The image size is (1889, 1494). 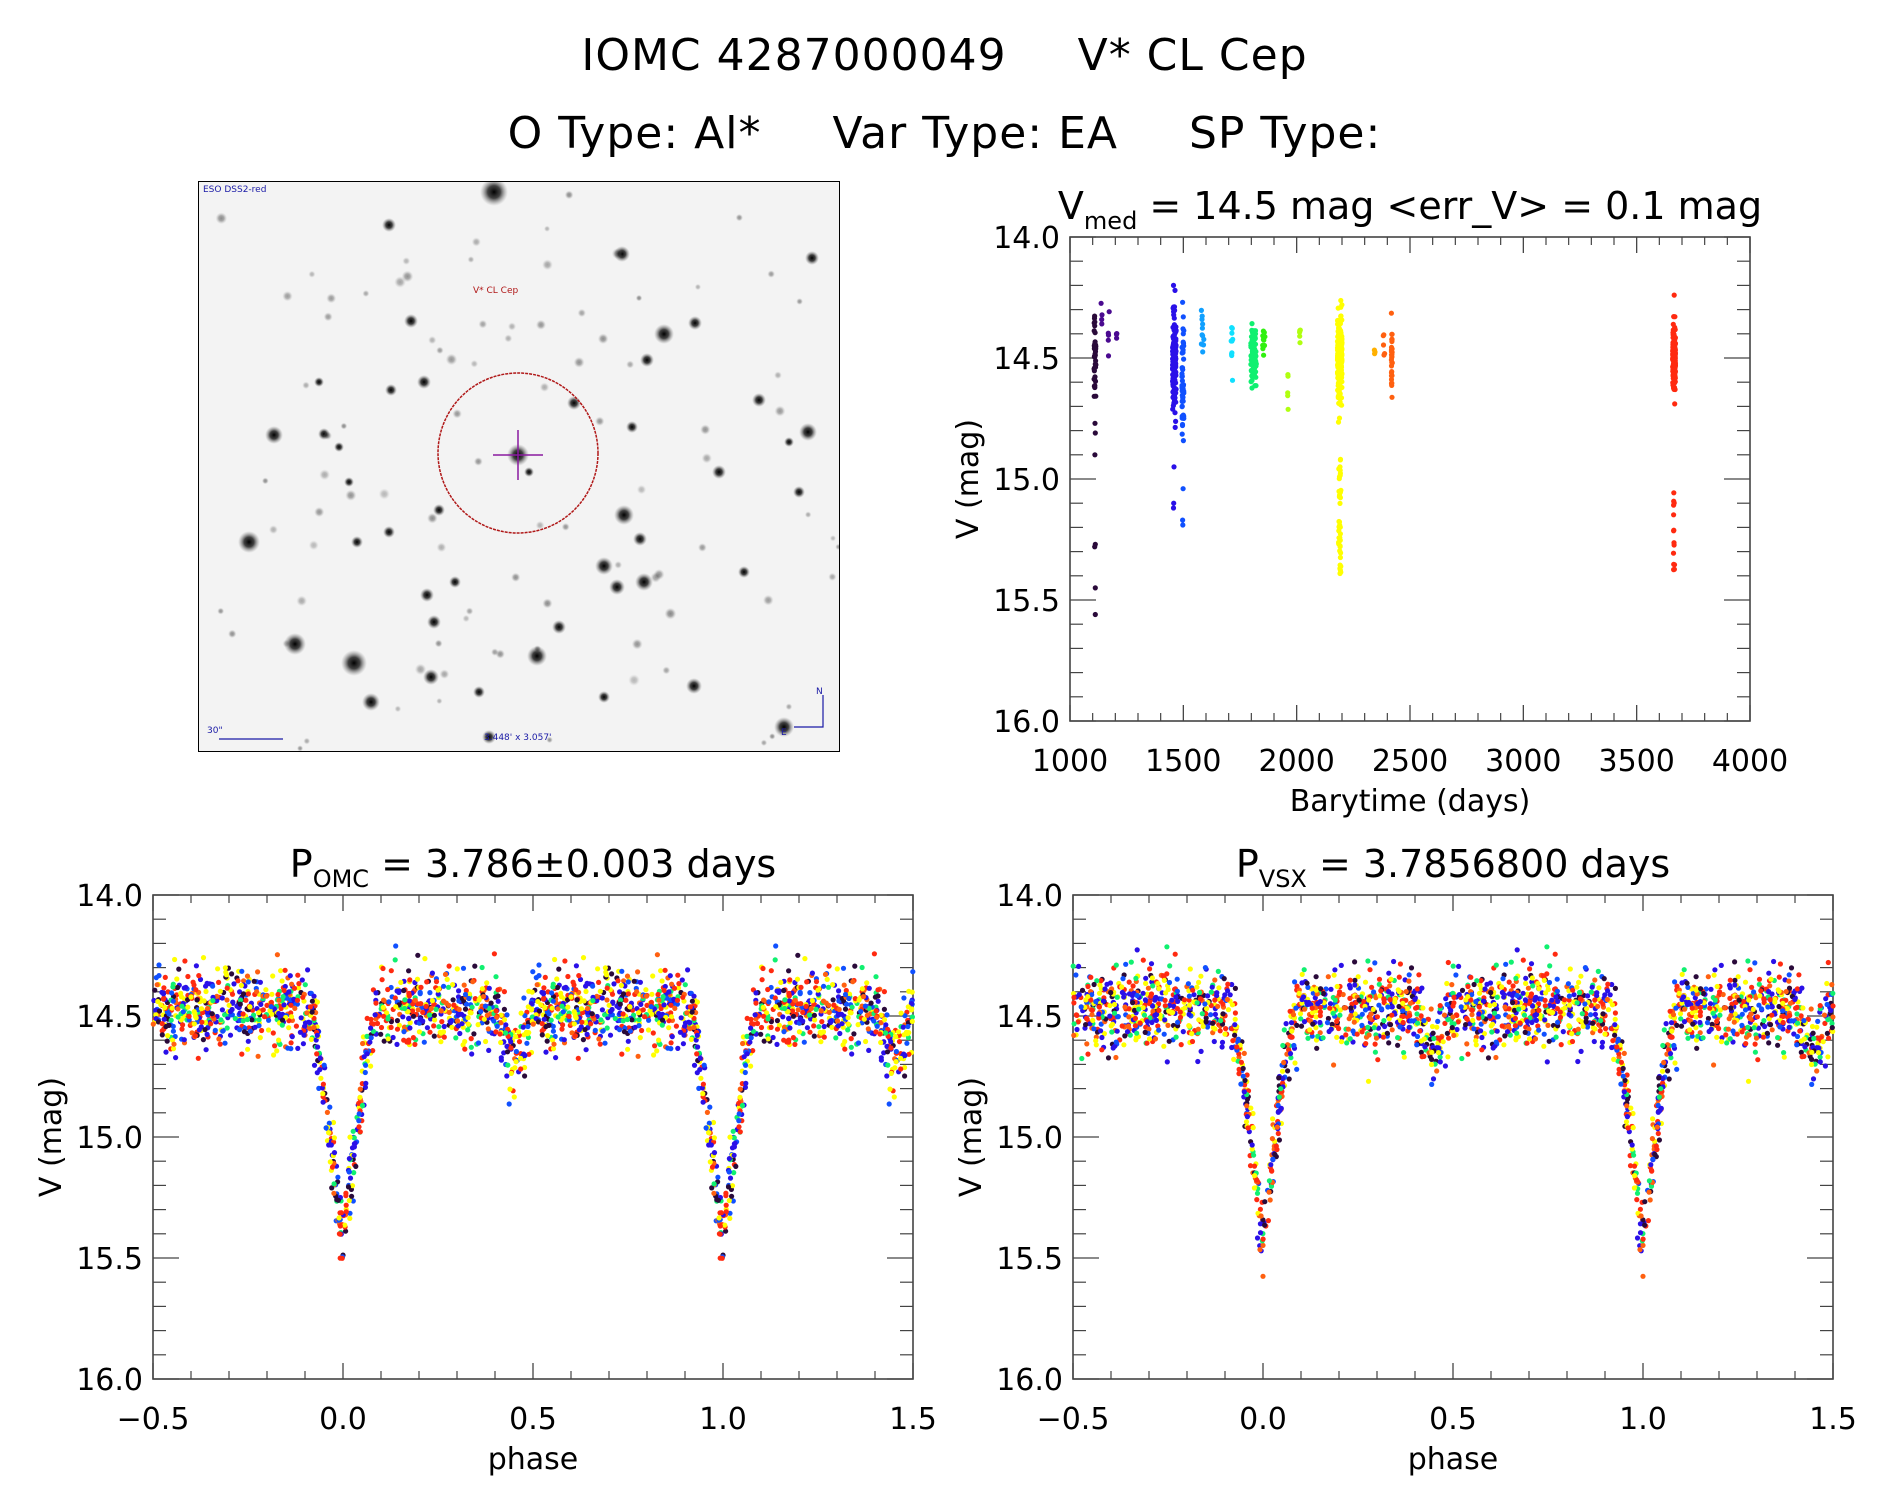 I want to click on star-blob, so click(x=640, y=539).